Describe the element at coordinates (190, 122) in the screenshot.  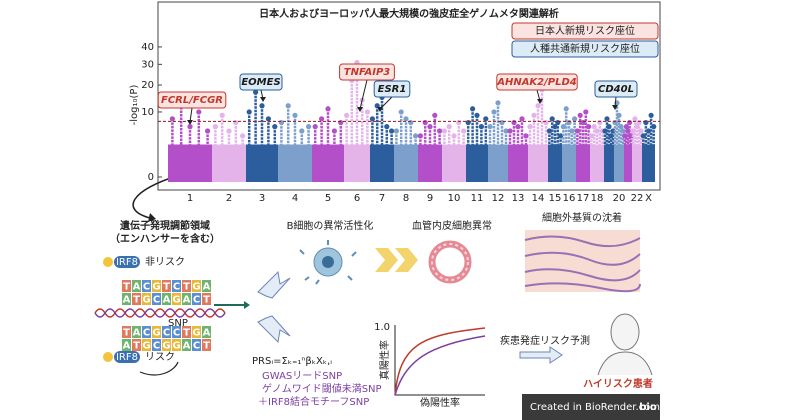
I see `annotation-arrowhead` at that location.